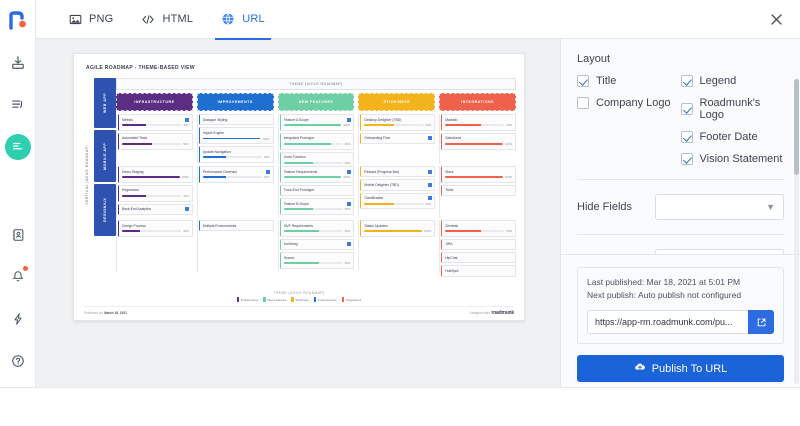 The width and height of the screenshot is (800, 426). Describe the element at coordinates (155, 193) in the screenshot. I see `roadmap-card: Regression 40%` at that location.